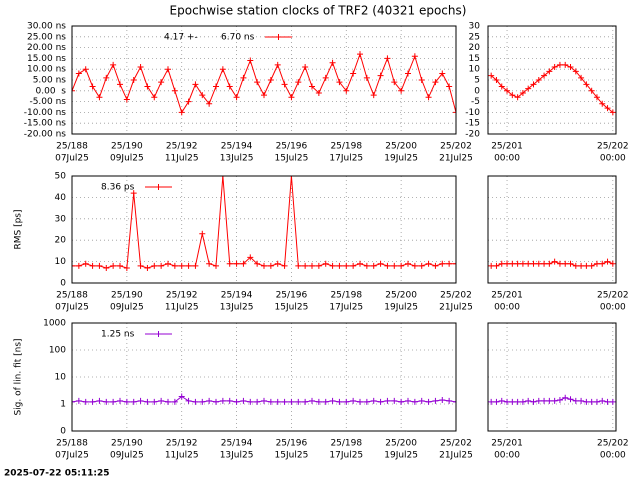 The width and height of the screenshot is (640, 480). What do you see at coordinates (401, 456) in the screenshot?
I see `x-tick-sublabel: 19Jul25` at bounding box center [401, 456].